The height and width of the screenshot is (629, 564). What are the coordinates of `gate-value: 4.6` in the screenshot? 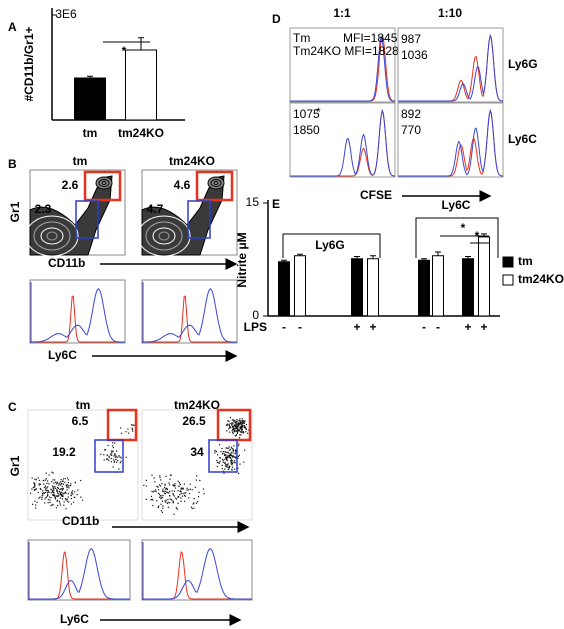 It's located at (182, 185).